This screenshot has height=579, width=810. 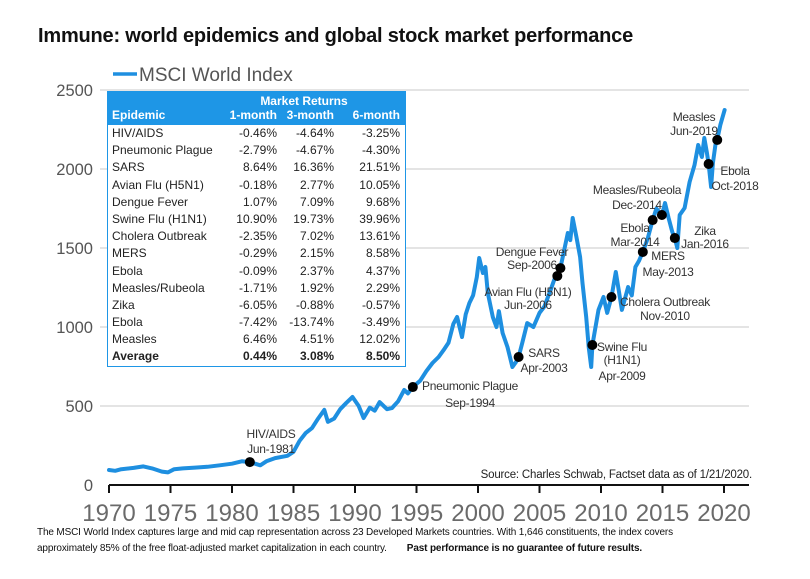 I want to click on return-6-month: 8.58%, so click(x=382, y=253).